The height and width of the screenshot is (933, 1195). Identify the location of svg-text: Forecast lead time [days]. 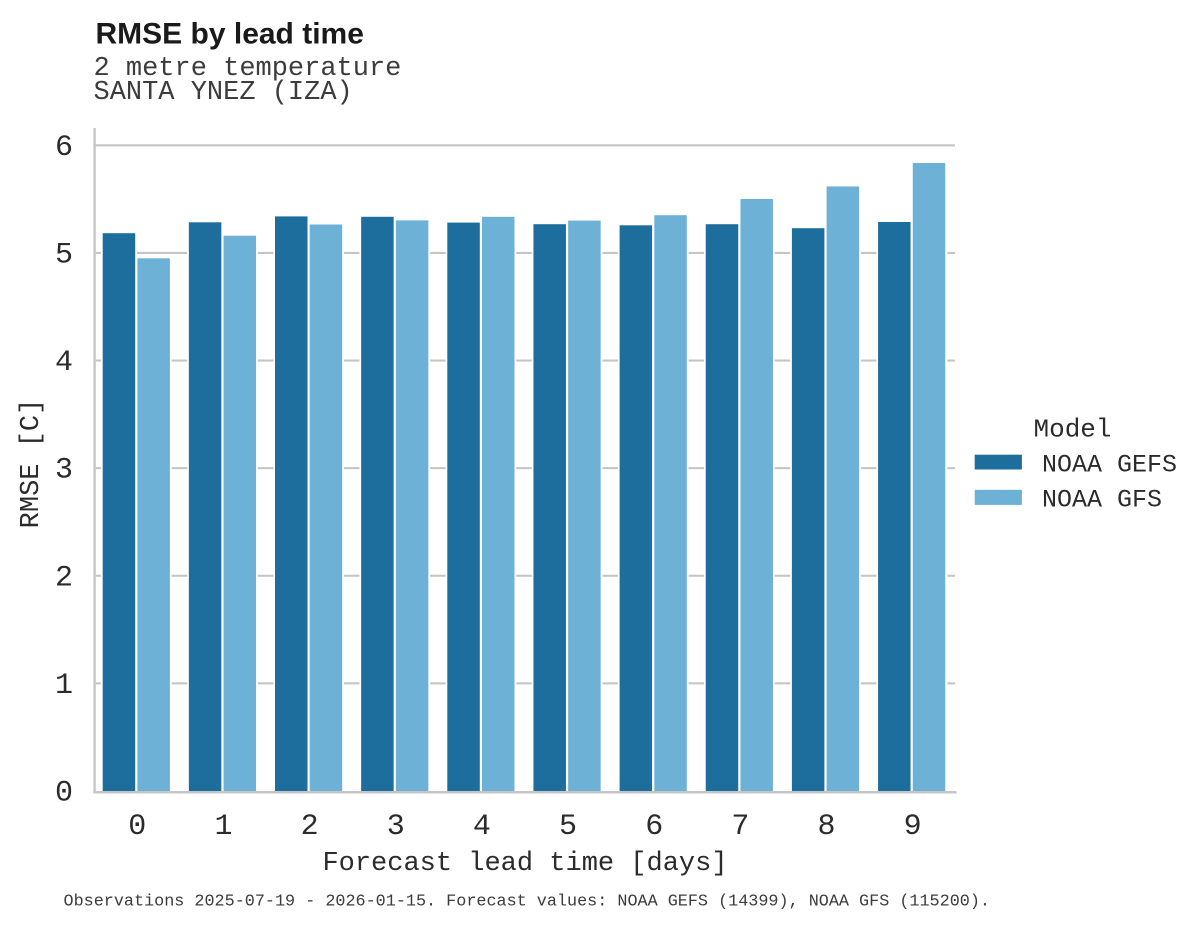
(524, 864).